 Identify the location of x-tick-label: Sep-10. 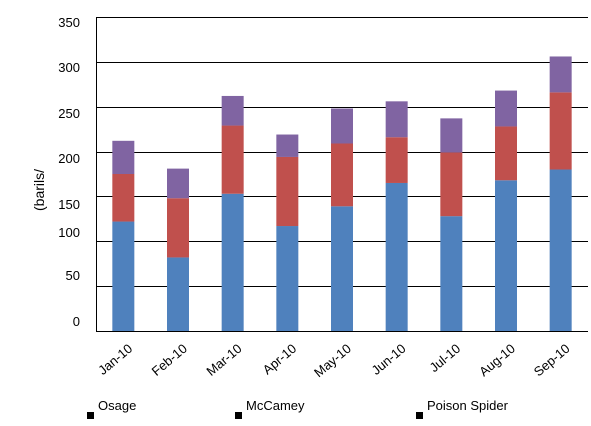
(552, 360).